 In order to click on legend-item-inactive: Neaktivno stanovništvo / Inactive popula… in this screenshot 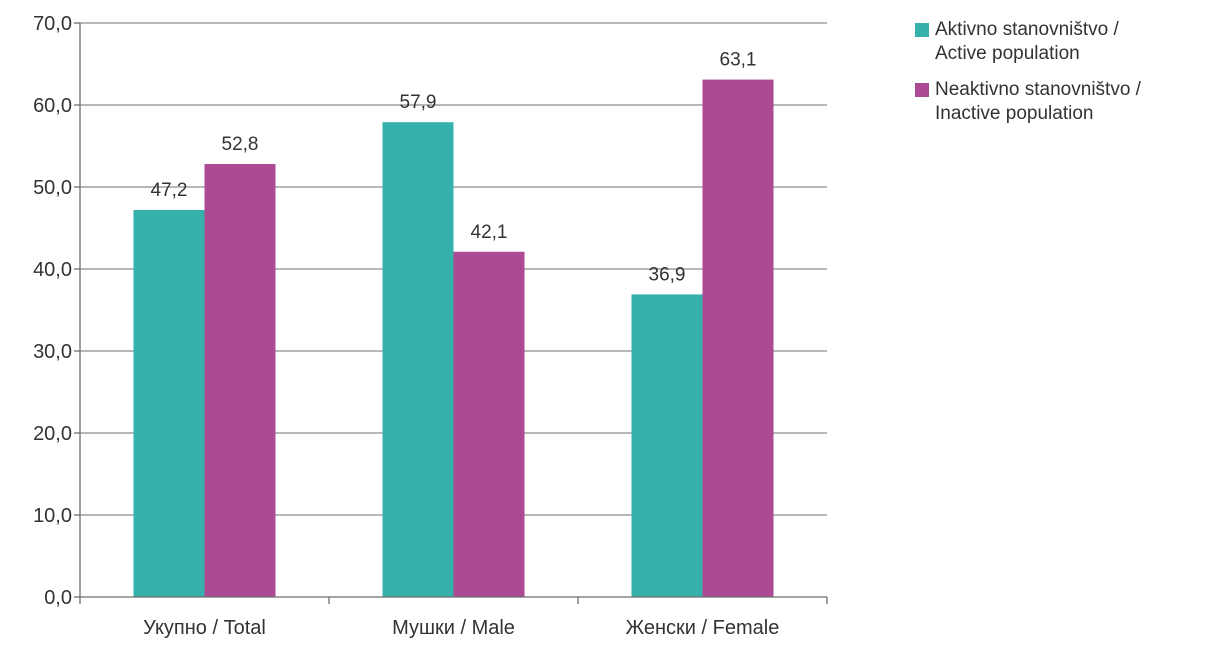, I will do `click(1057, 102)`.